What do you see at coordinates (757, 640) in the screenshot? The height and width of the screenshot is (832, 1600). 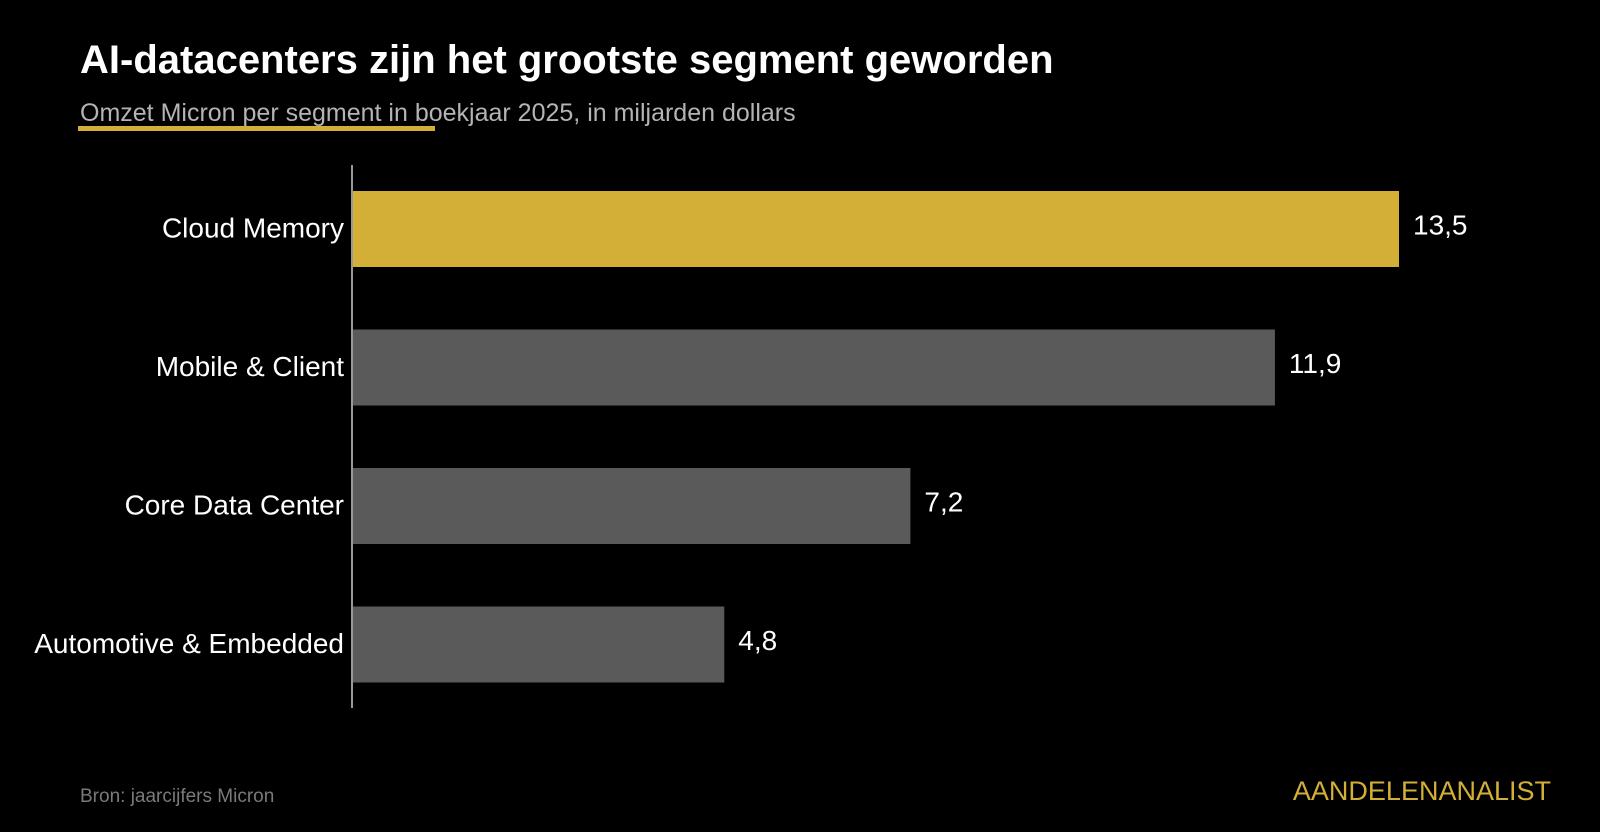 I see `value-label: 4,8` at bounding box center [757, 640].